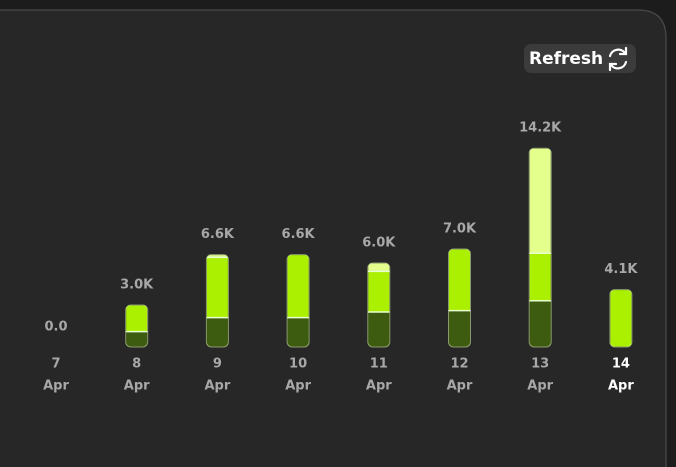 This screenshot has height=467, width=676. I want to click on x-tick-label: 13, so click(540, 364).